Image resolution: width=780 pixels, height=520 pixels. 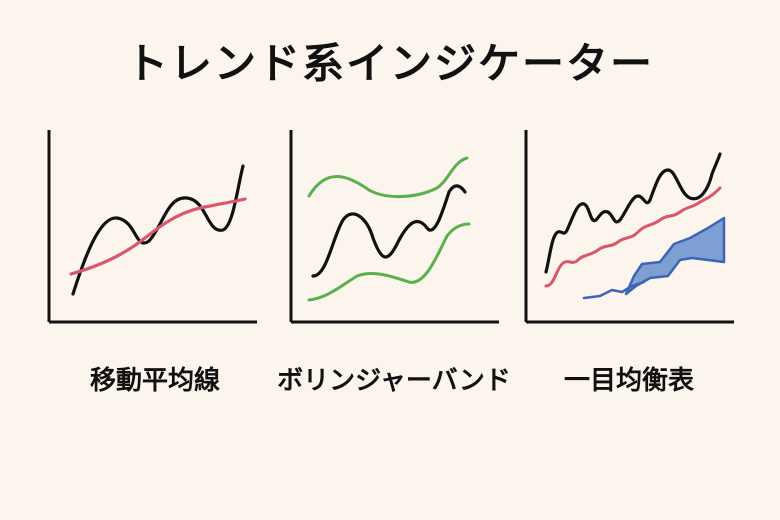 What do you see at coordinates (389, 262) in the screenshot?
I see `lower-band-line` at bounding box center [389, 262].